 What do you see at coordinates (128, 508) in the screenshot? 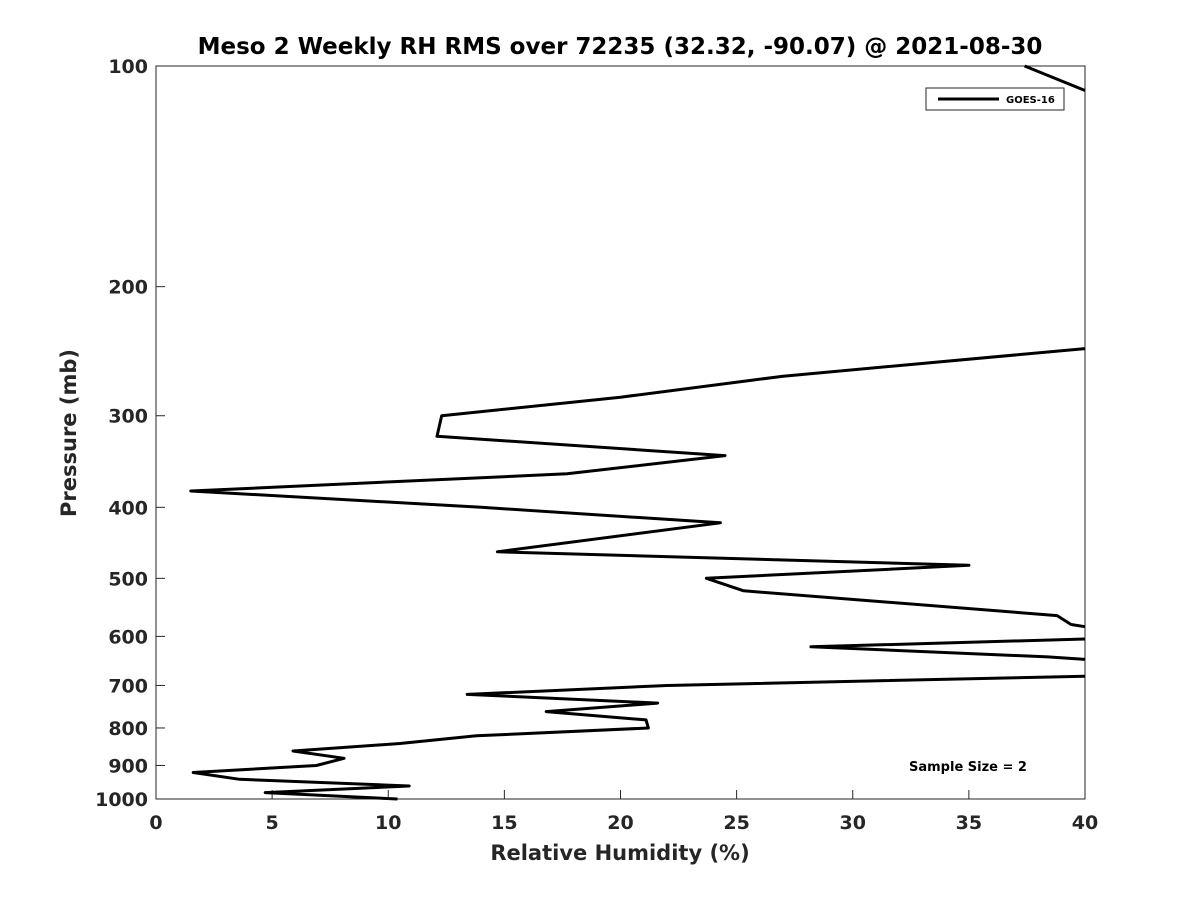
I see `y-tick-label: 400` at bounding box center [128, 508].